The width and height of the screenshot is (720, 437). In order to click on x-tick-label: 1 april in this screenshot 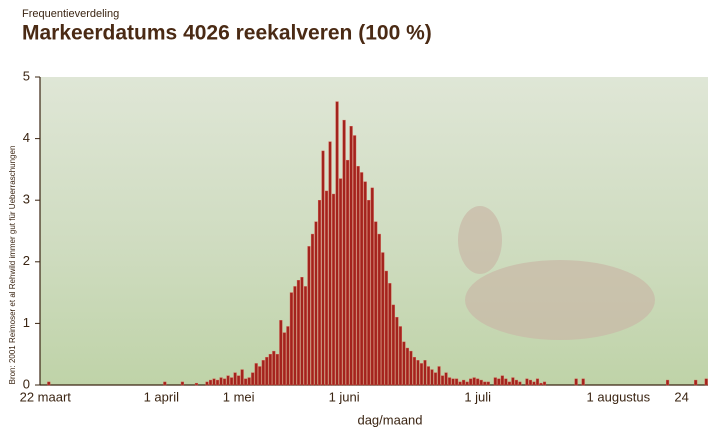, I will do `click(162, 396)`.